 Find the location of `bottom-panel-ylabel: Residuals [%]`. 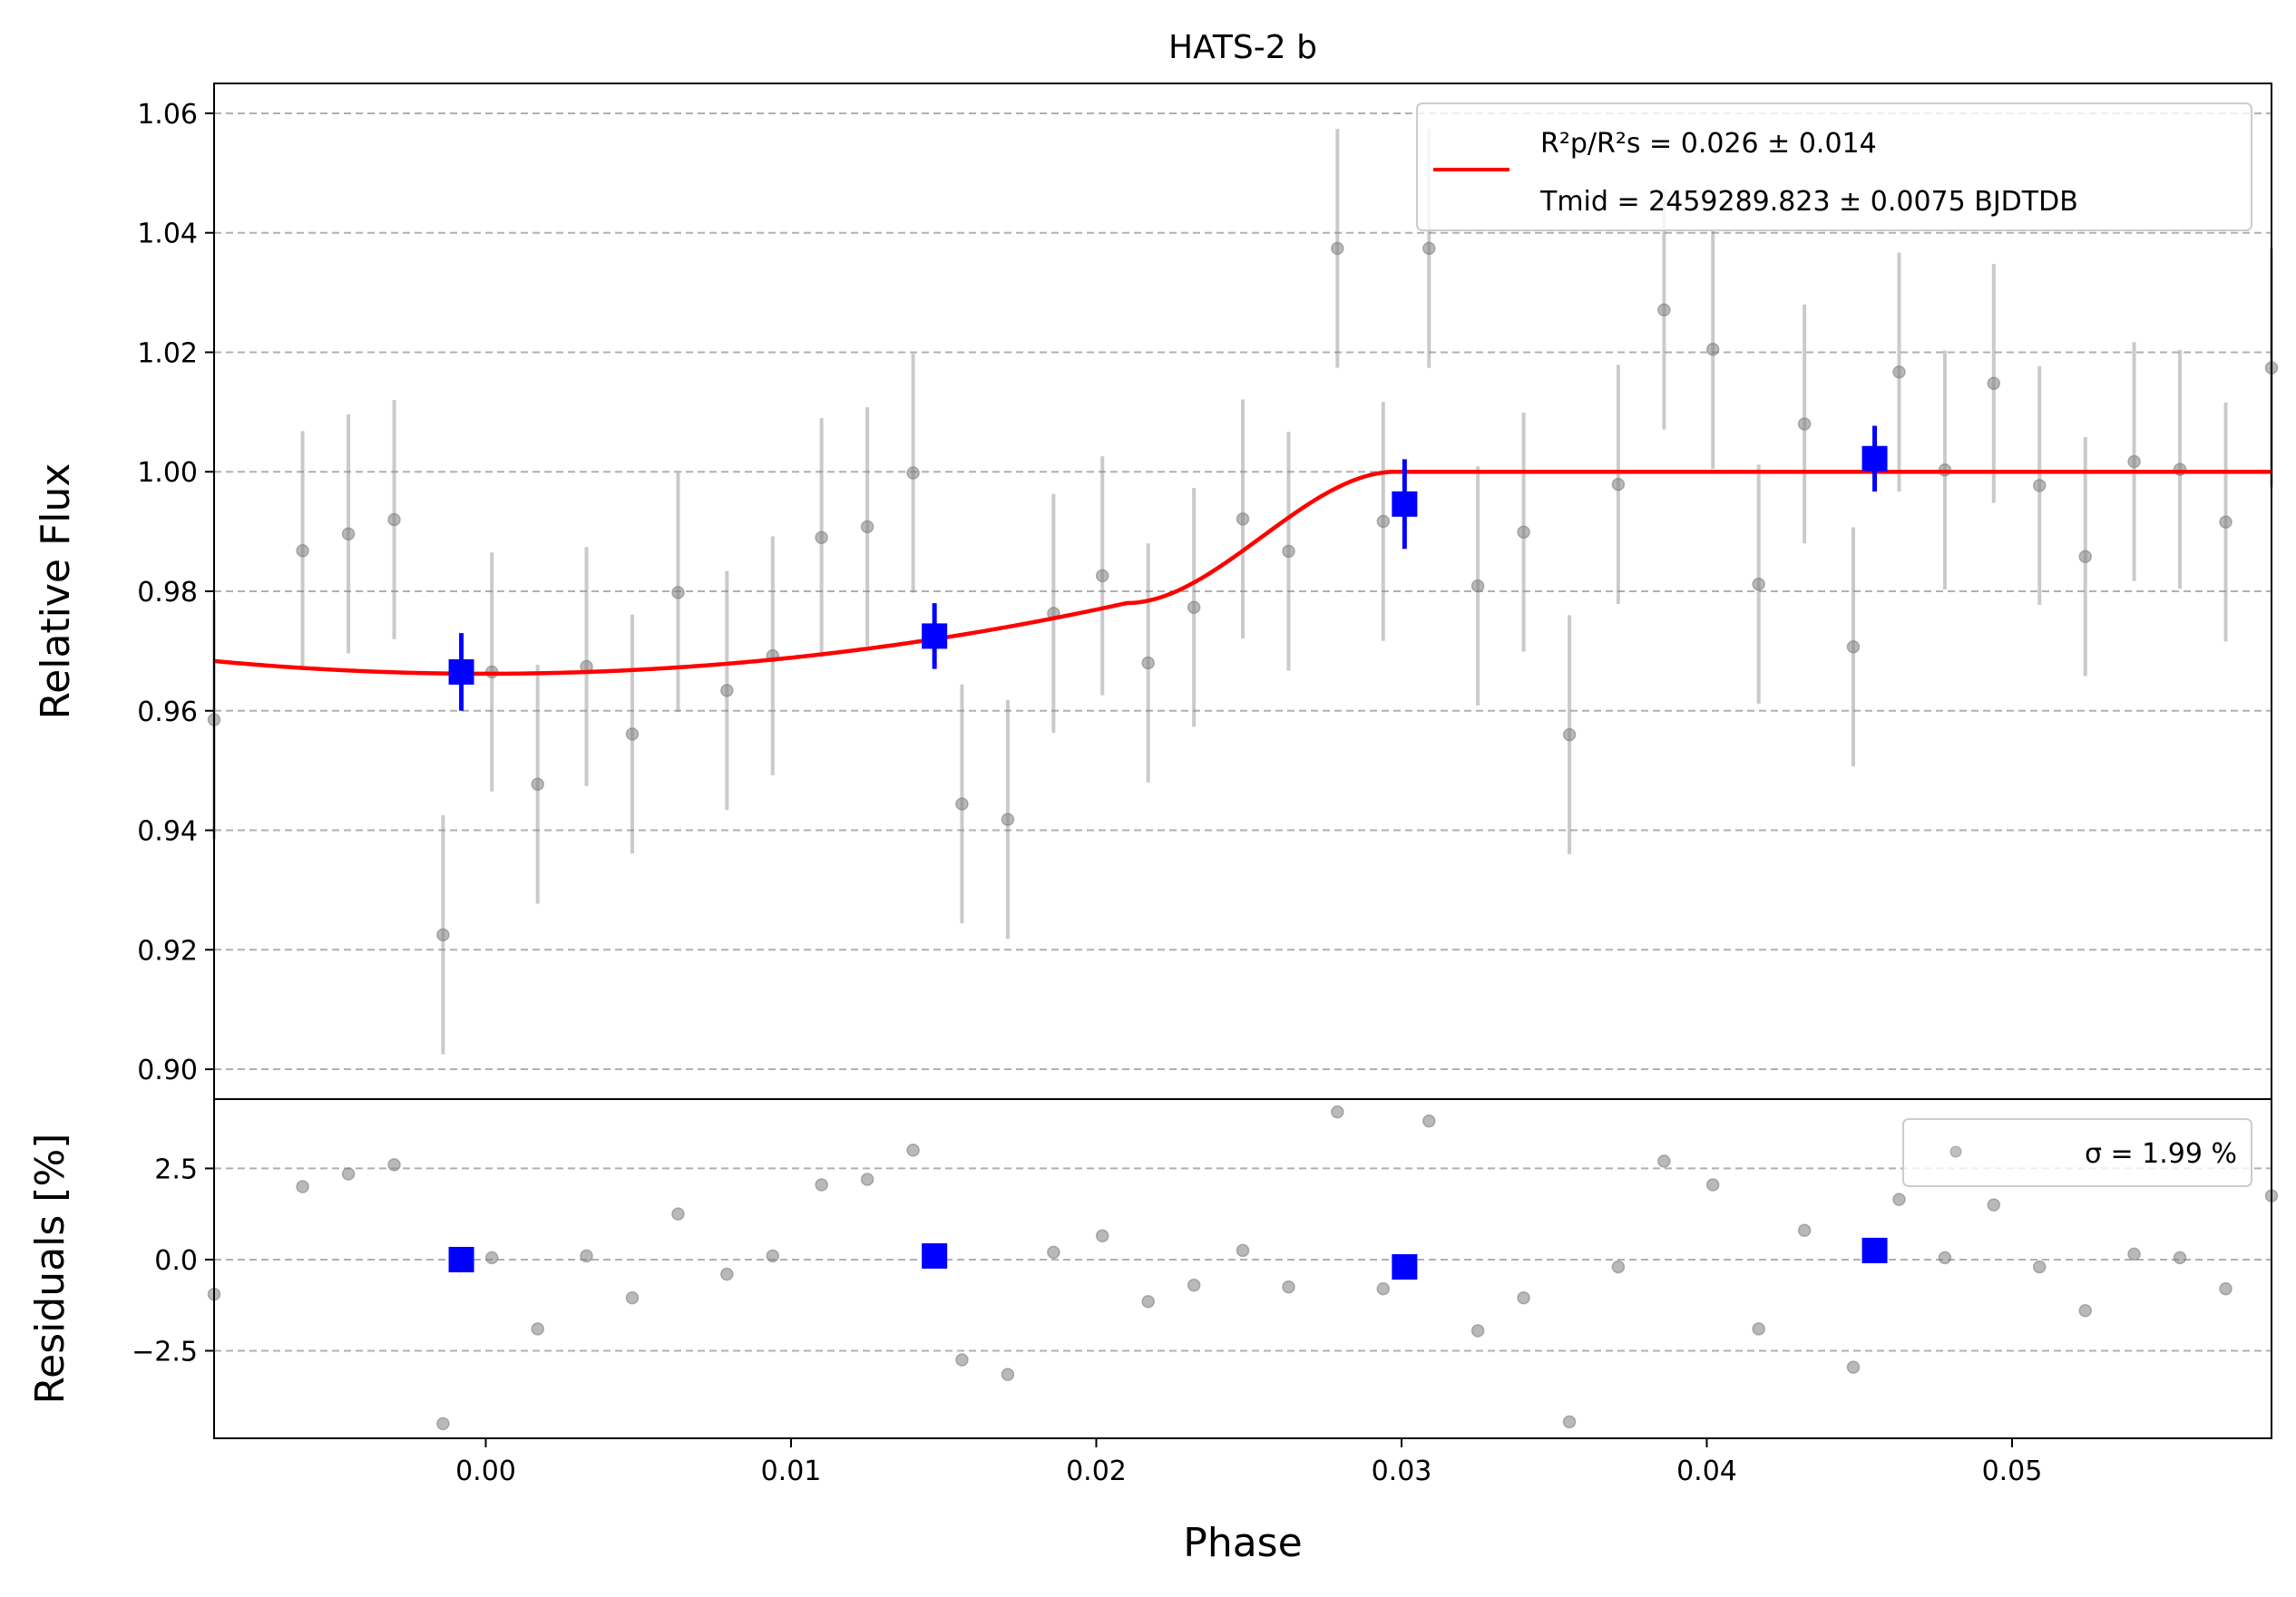

bottom-panel-ylabel: Residuals [%] is located at coordinates (50, 1269).